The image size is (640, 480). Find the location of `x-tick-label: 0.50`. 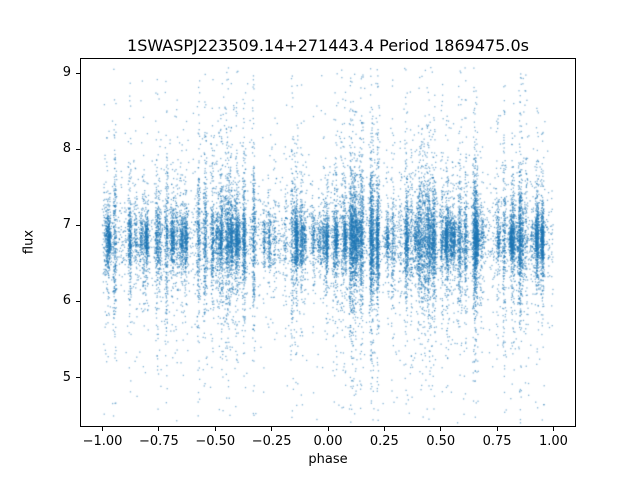

x-tick-label: 0.50 is located at coordinates (441, 441).